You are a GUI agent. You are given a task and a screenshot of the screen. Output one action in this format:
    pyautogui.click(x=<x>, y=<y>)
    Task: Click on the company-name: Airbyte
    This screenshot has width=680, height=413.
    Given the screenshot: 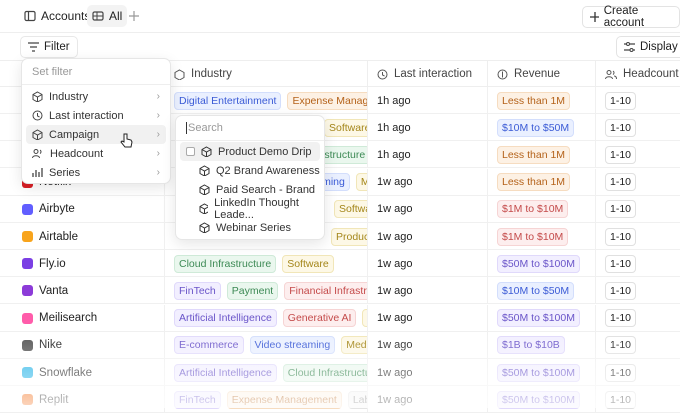 What is the action you would take?
    pyautogui.click(x=57, y=209)
    